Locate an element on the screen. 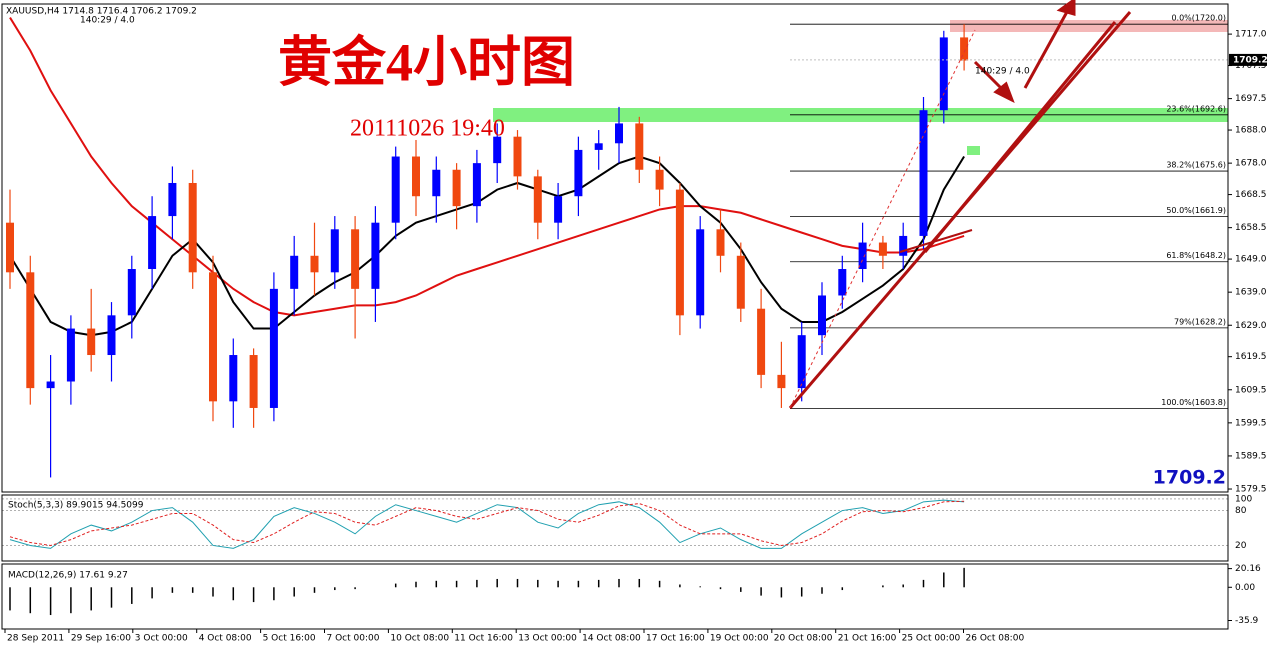 The width and height of the screenshot is (1272, 648). y-tick-label: 1649.0 is located at coordinates (1251, 260).